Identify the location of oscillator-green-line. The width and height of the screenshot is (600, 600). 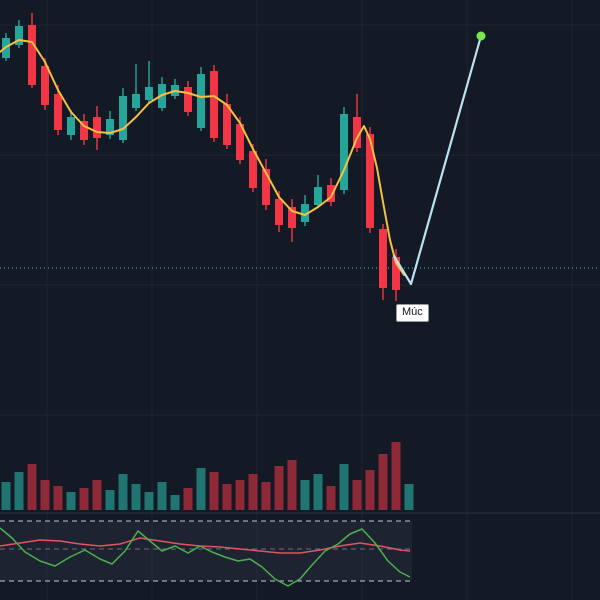
(205, 557).